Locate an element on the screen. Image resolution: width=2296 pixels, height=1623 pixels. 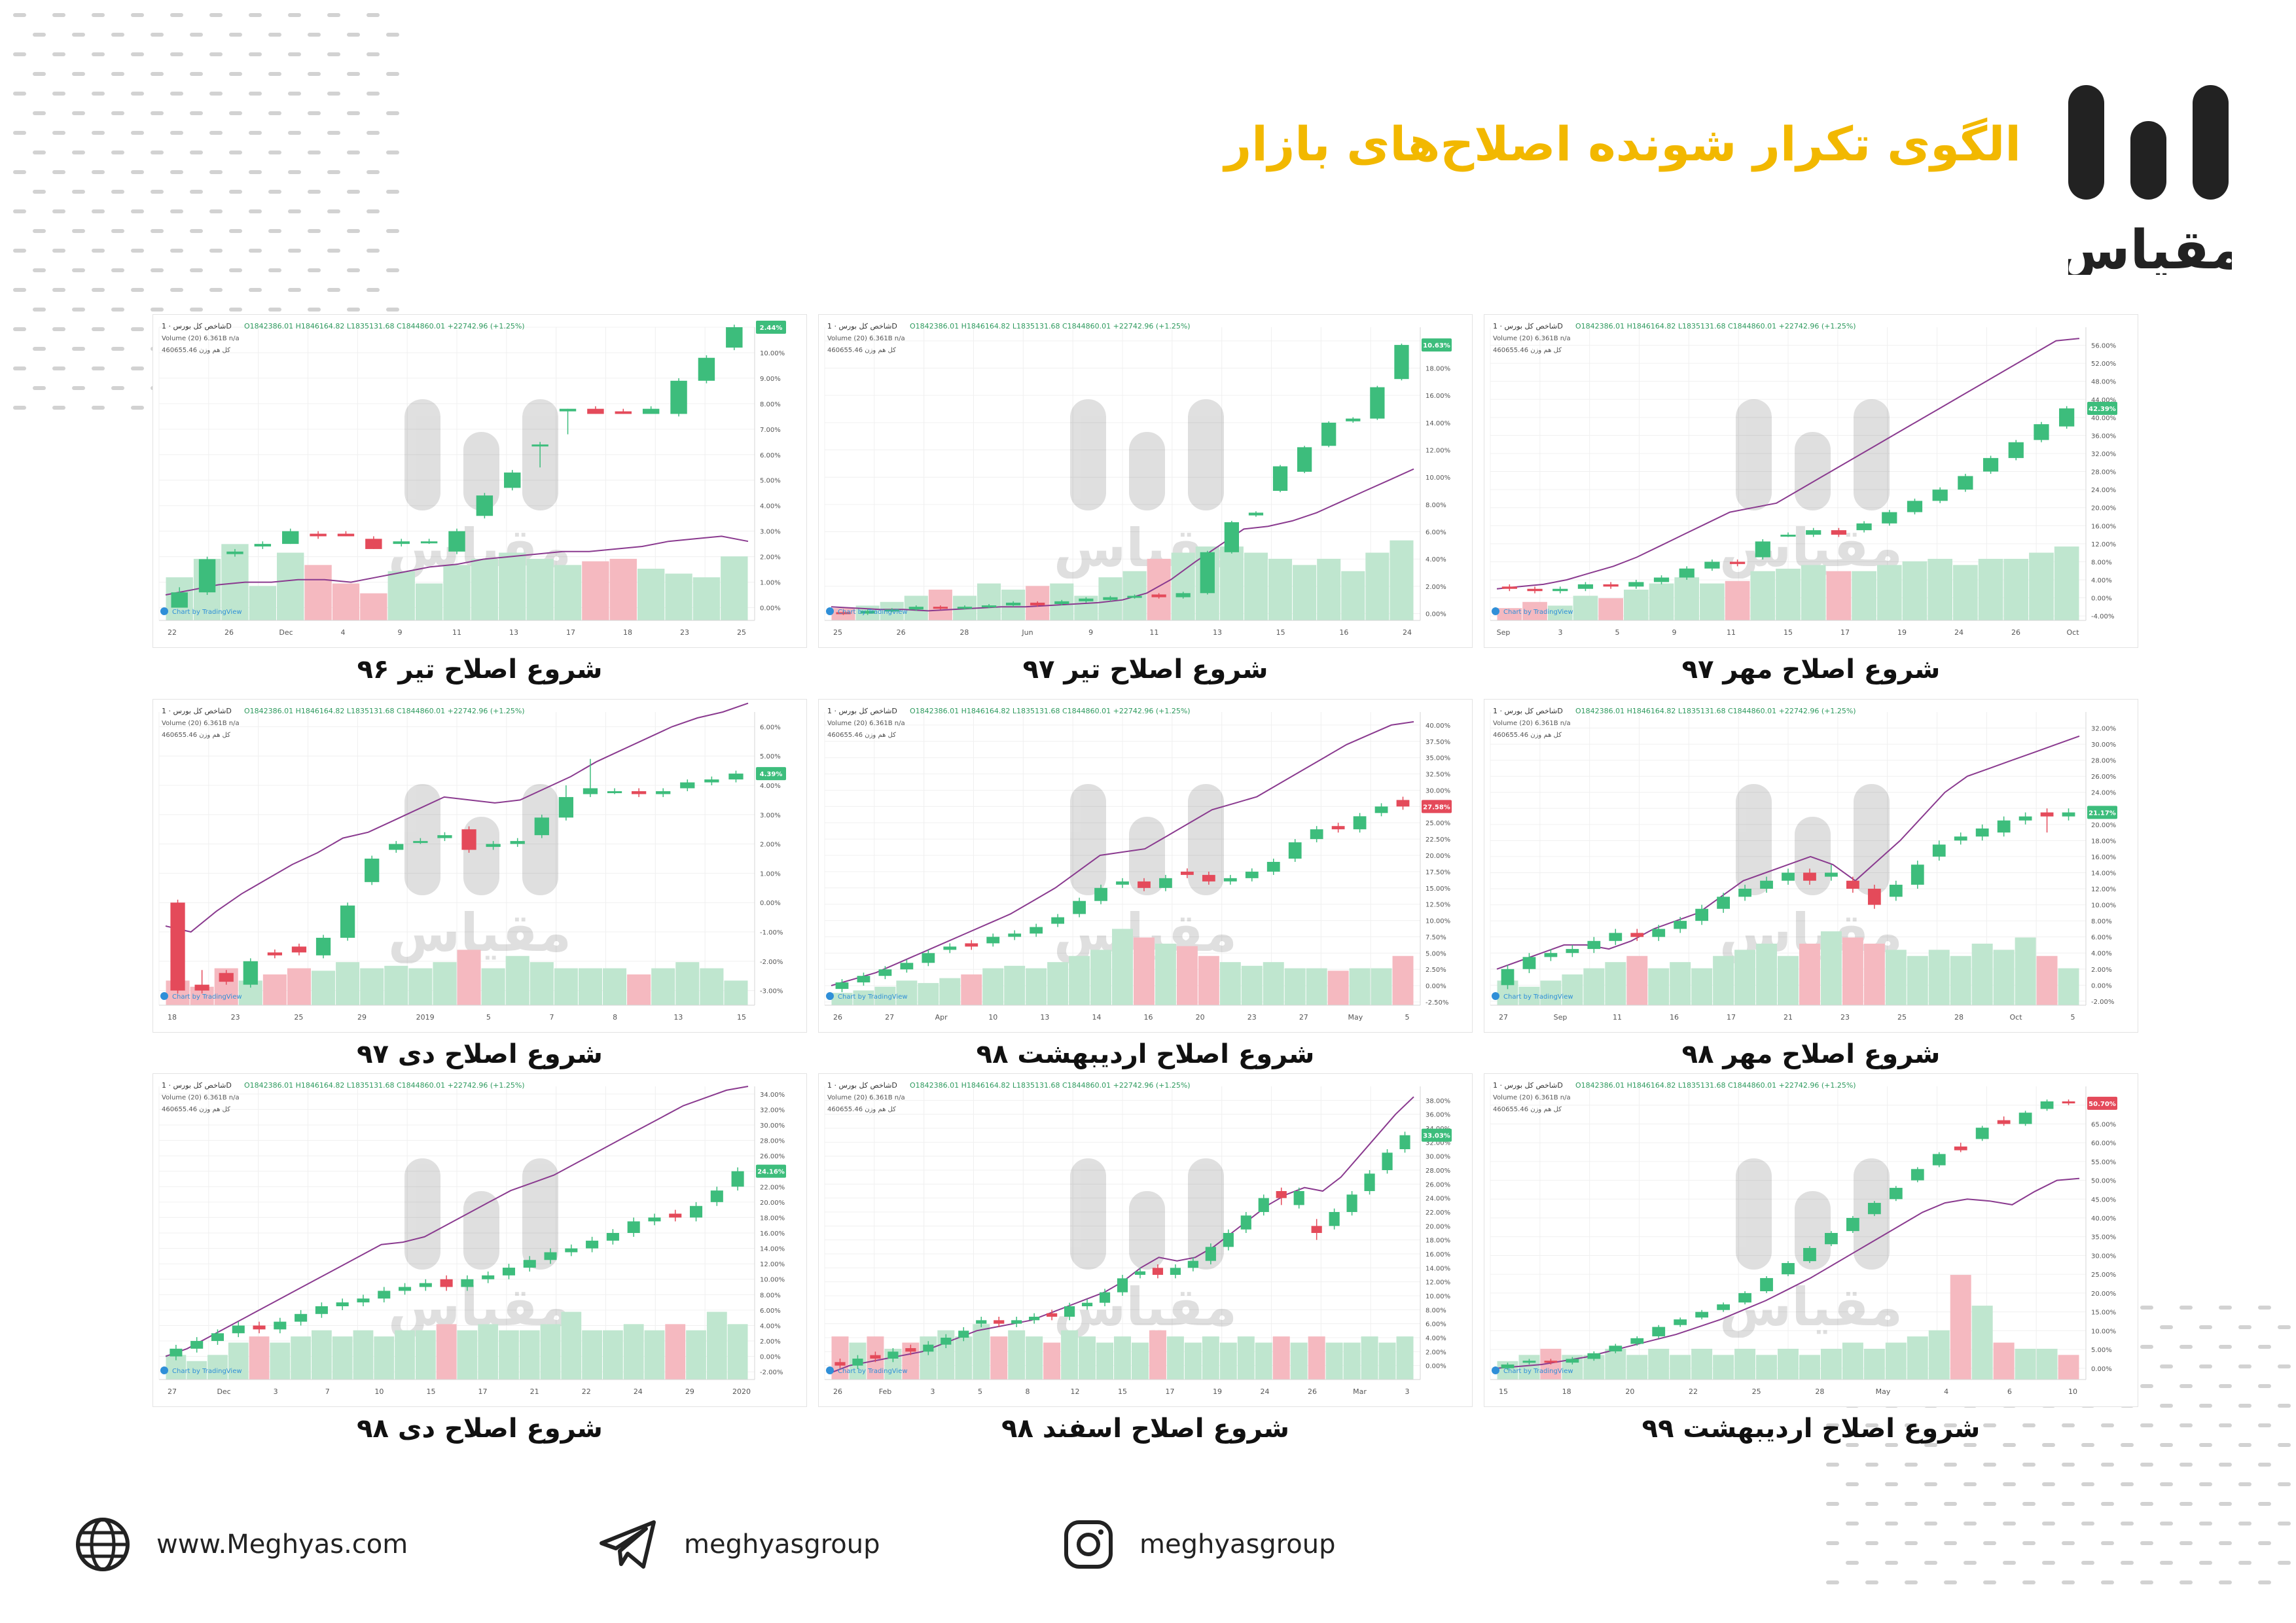
footer-instagram: meghyasgroup is located at coordinates (1200, 1544).